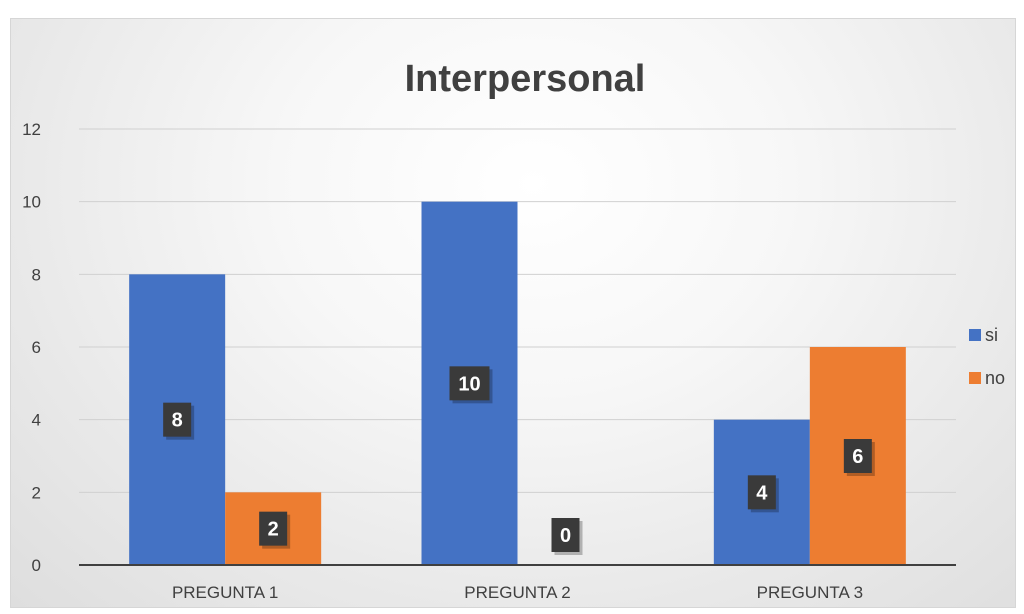  What do you see at coordinates (225, 592) in the screenshot?
I see `x-category-label: PREGUNTA 1` at bounding box center [225, 592].